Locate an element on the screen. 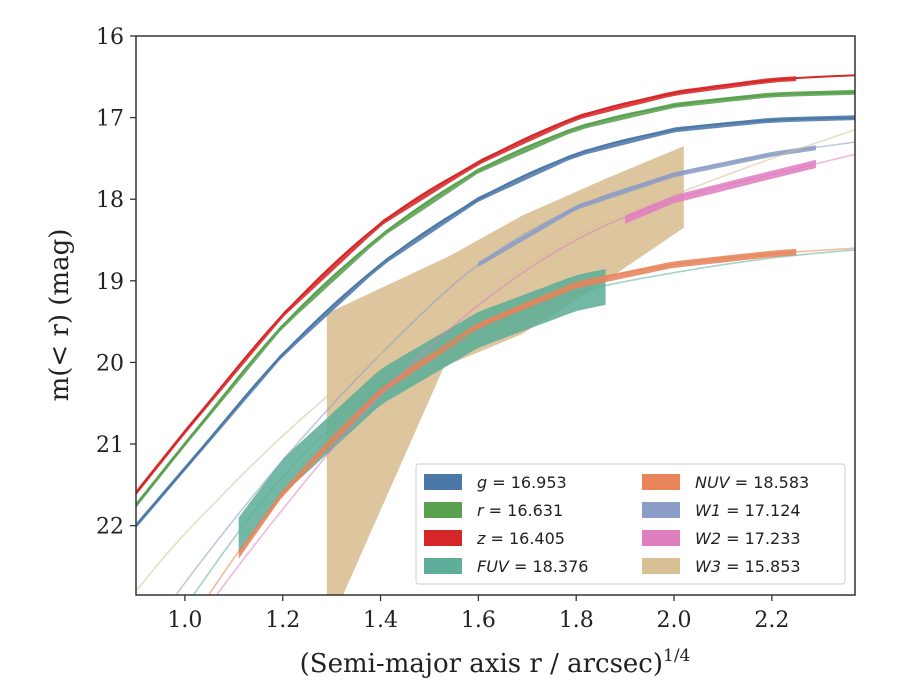 Image resolution: width=900 pixels, height=700 pixels. x-tick-label: 1.0 is located at coordinates (184, 620).